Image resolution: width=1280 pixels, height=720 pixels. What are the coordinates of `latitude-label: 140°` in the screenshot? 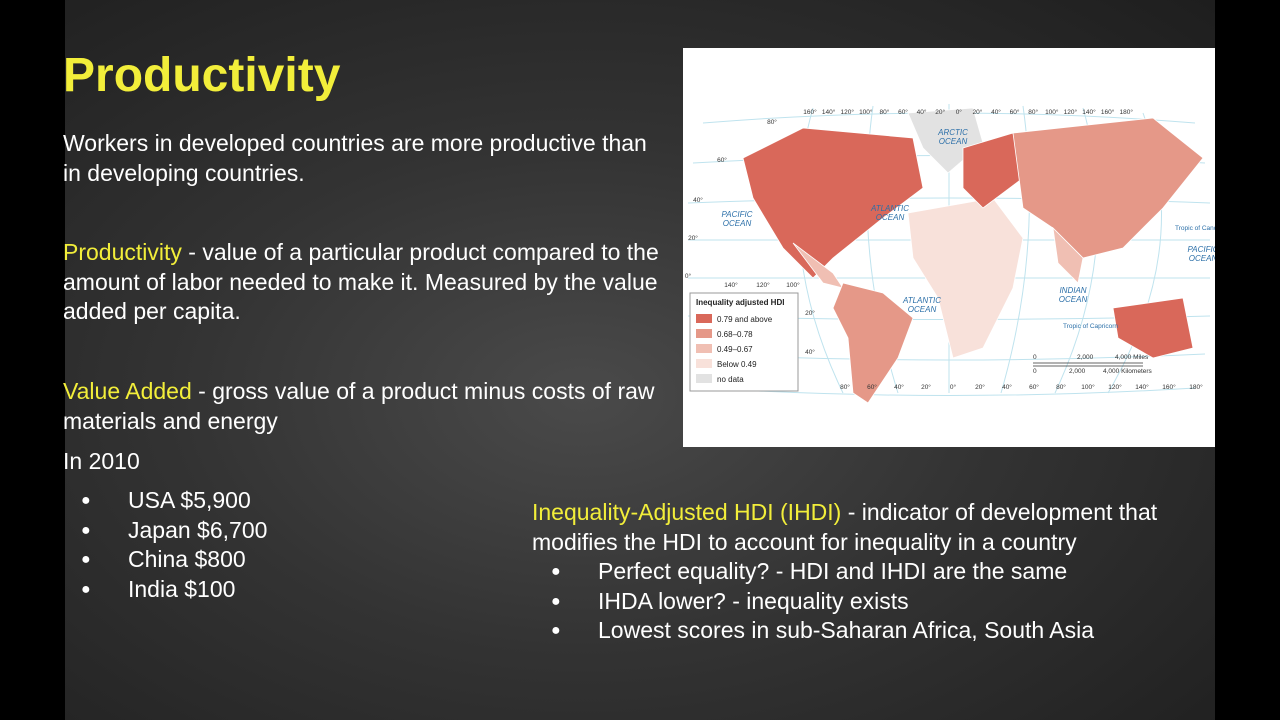 It's located at (731, 285).